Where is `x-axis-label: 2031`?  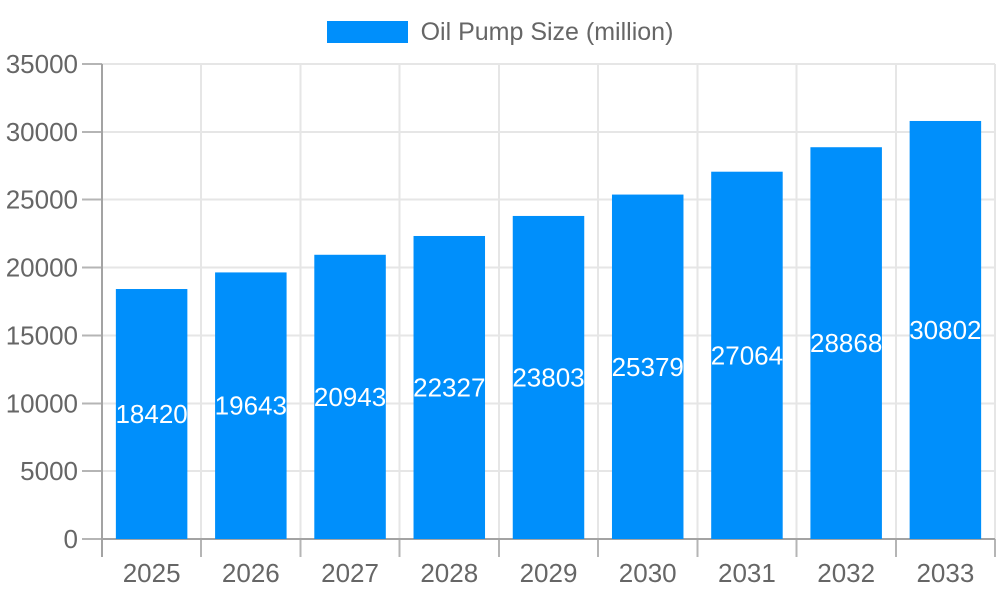
x-axis-label: 2031 is located at coordinates (747, 573).